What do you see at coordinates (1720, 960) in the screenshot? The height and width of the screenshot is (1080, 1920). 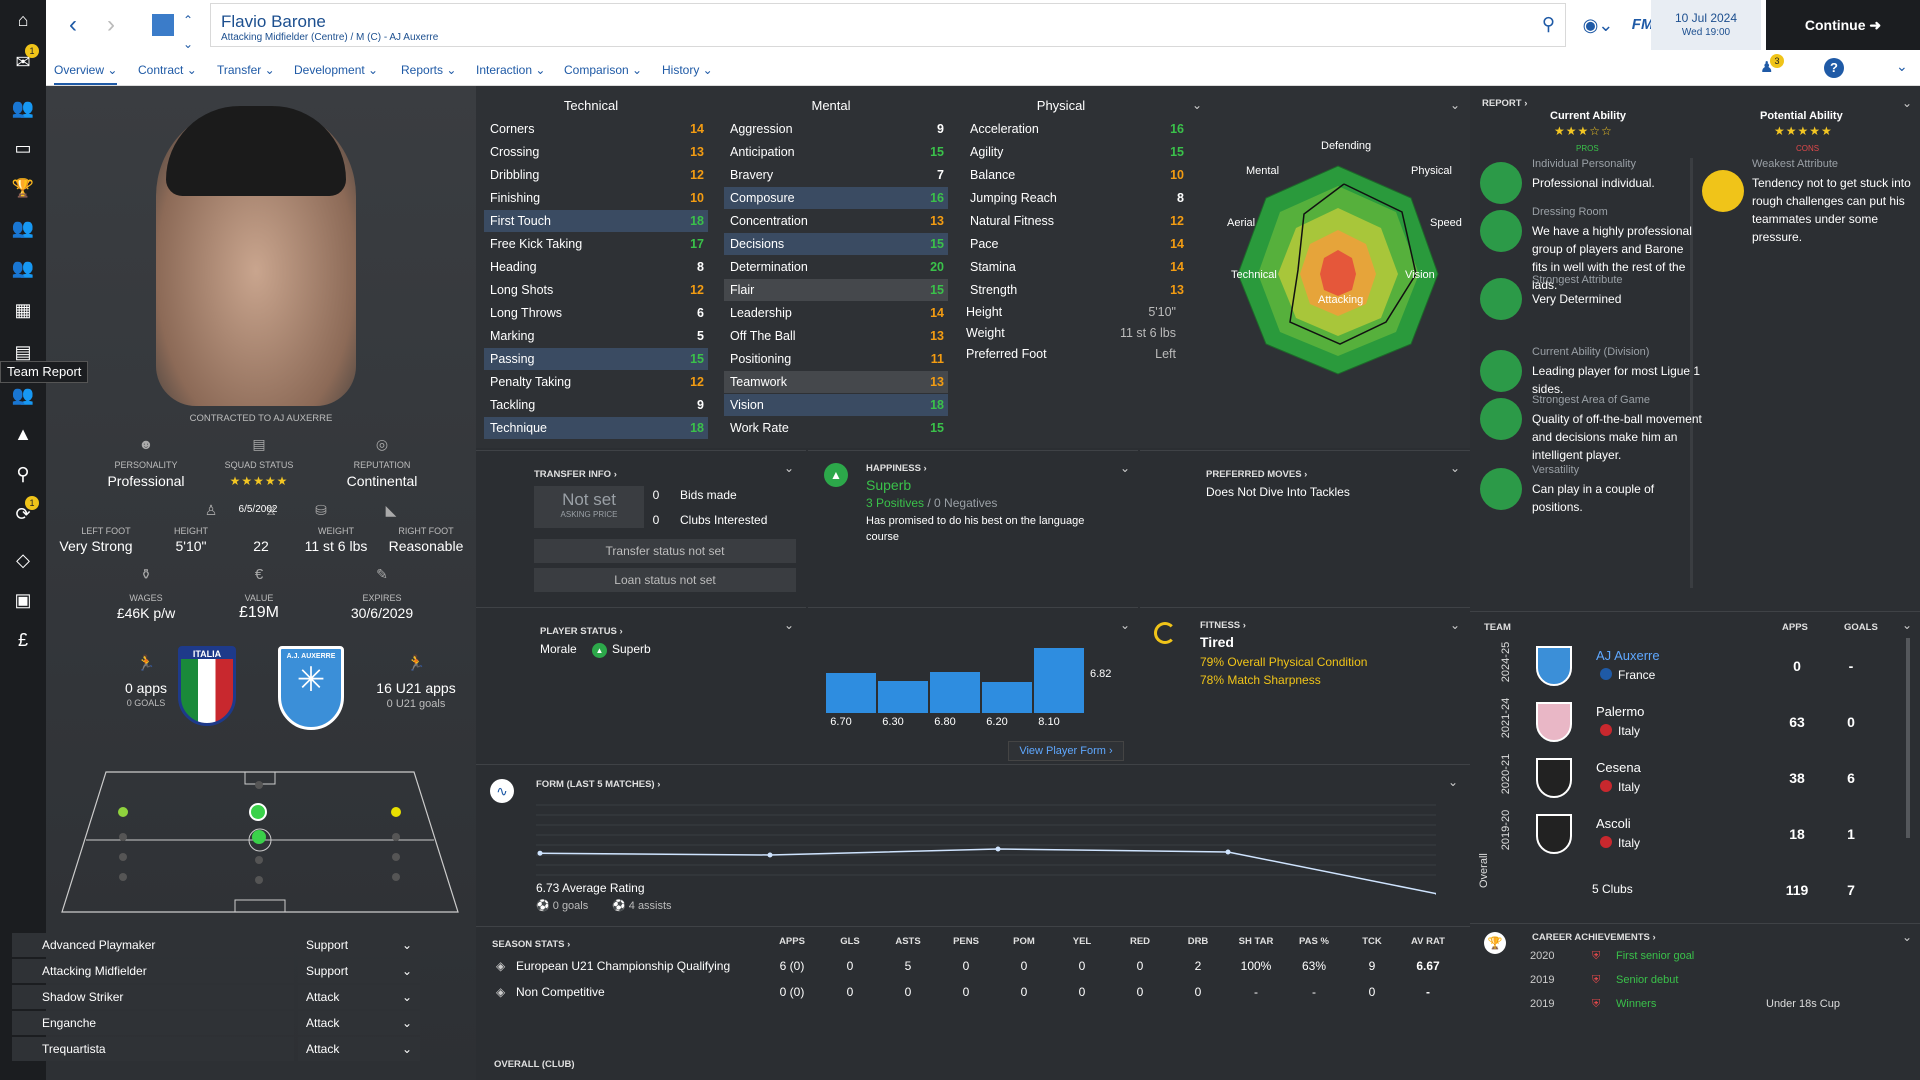 I see `achievement-row: 2020 ⛨ First senior goal` at bounding box center [1720, 960].